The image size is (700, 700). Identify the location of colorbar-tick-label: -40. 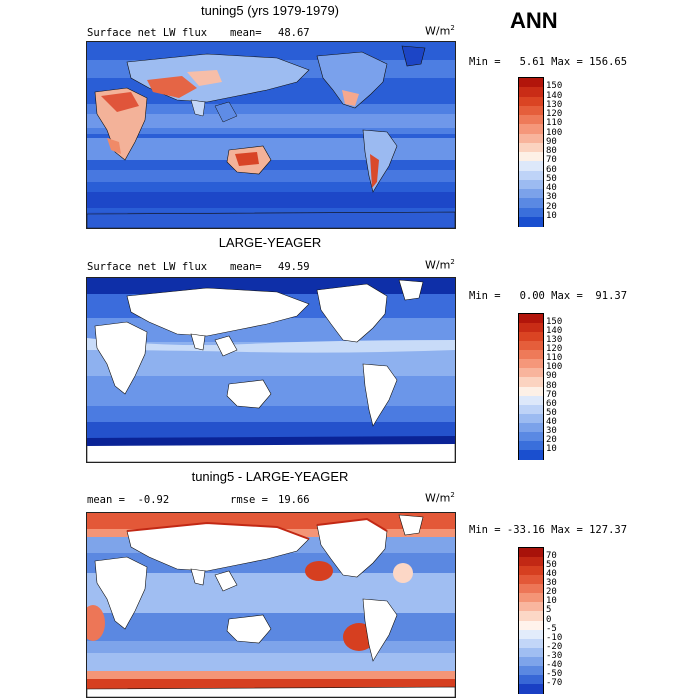
(554, 664).